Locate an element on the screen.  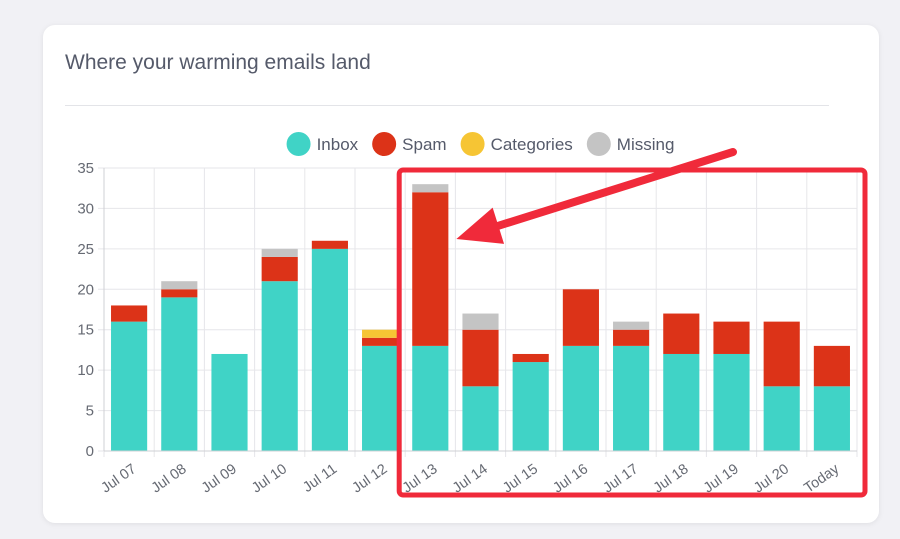
x-tick-label: Jul 10 is located at coordinates (269, 478).